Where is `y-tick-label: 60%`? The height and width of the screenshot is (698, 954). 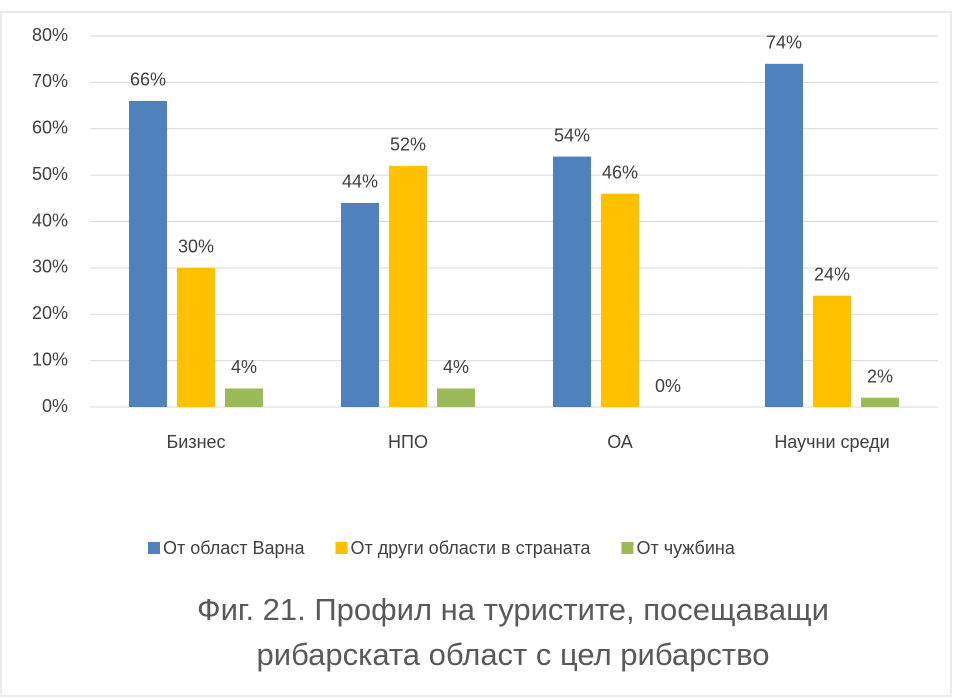
y-tick-label: 60% is located at coordinates (50, 128).